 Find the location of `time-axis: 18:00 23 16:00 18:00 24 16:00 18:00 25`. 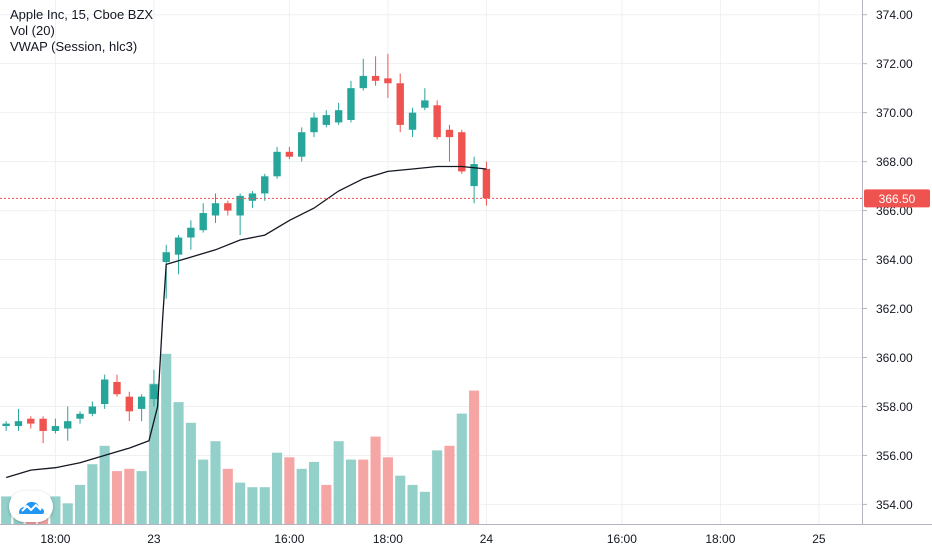

time-axis: 18:00 23 16:00 18:00 24 16:00 18:00 25 is located at coordinates (432, 539).